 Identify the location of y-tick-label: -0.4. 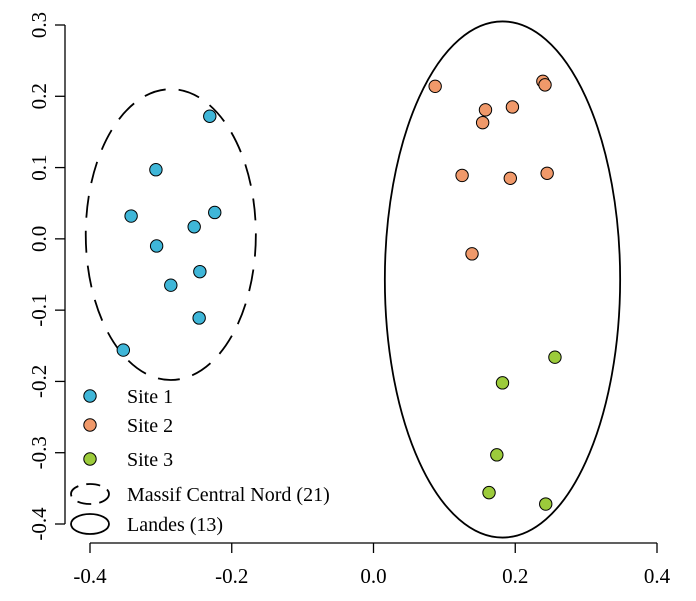
(39, 524).